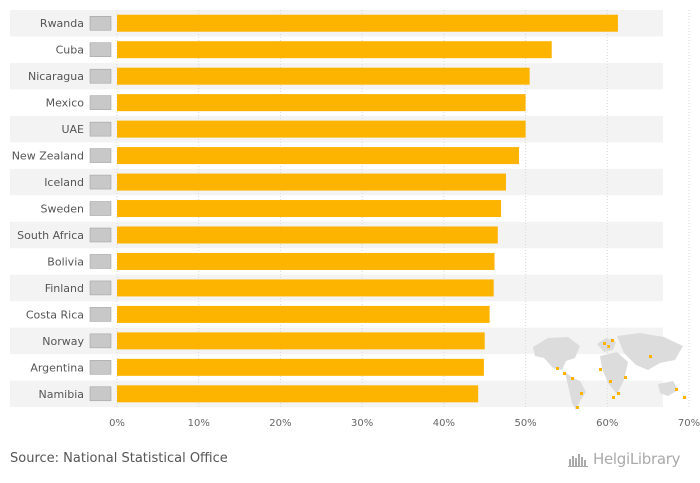 Image resolution: width=700 pixels, height=483 pixels. Describe the element at coordinates (100, 261) in the screenshot. I see `flag-bolivia-icon` at that location.